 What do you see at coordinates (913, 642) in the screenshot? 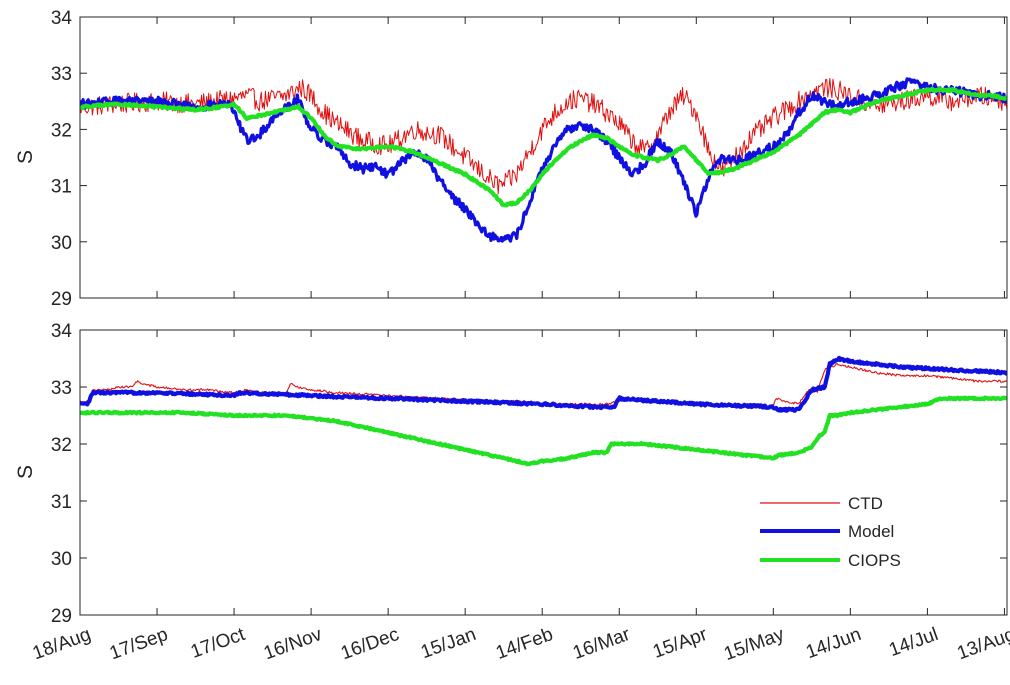
I see `x-tick-label: 14/Jul` at bounding box center [913, 642].